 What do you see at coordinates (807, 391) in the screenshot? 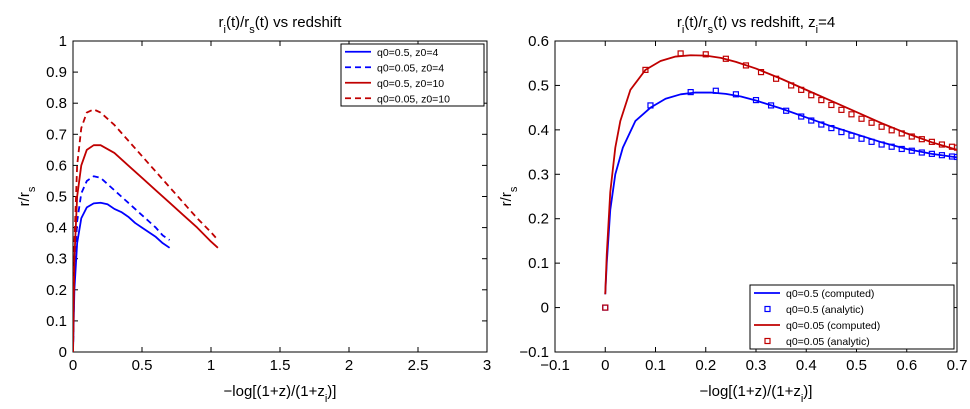
I see `xlabel-part: )]` at bounding box center [807, 391].